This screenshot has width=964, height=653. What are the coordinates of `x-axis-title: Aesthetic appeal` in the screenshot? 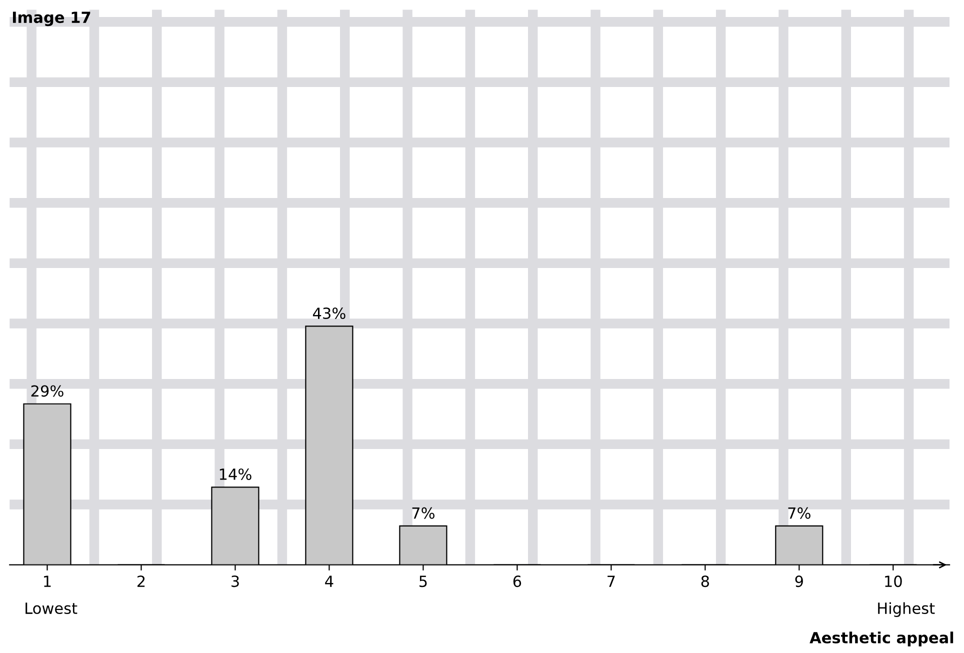 It's located at (882, 639).